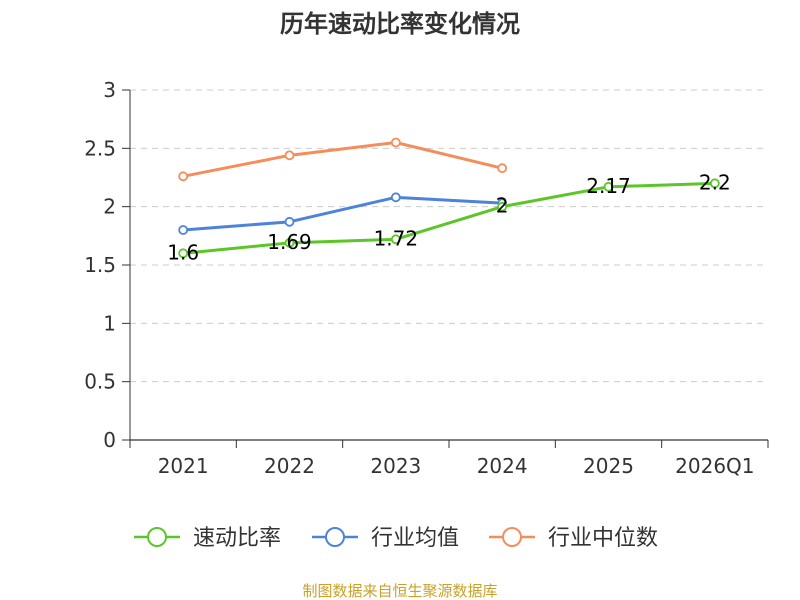 The width and height of the screenshot is (800, 600). What do you see at coordinates (100, 382) in the screenshot?
I see `y-tick-label: 0.5` at bounding box center [100, 382].